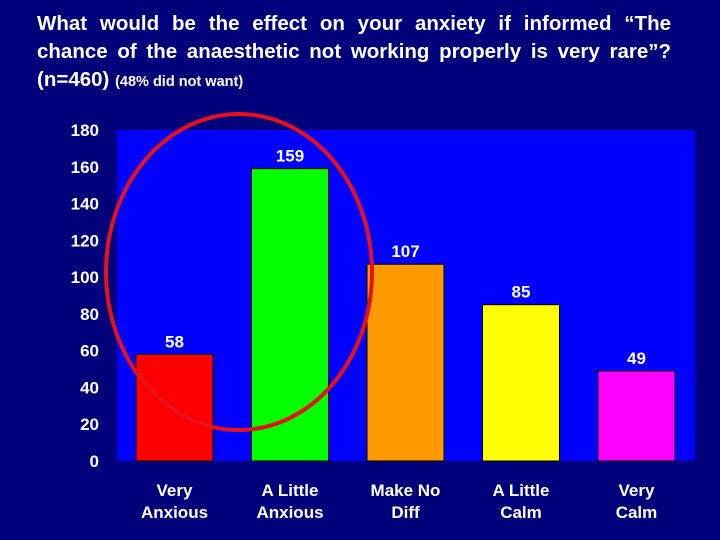 This screenshot has height=540, width=720. I want to click on value-label: 85, so click(521, 292).